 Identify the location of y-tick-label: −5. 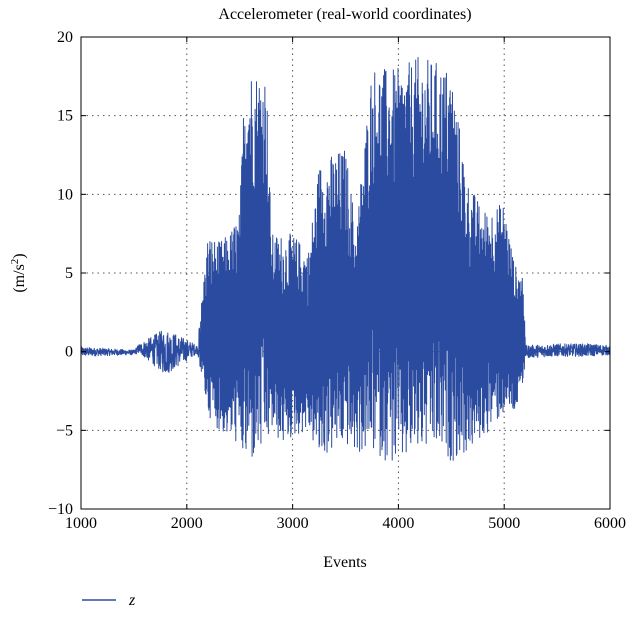
(64, 430).